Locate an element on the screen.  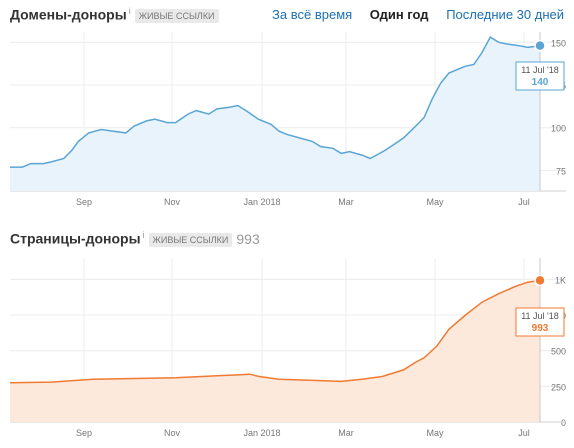
y-tick-label: 75 is located at coordinates (561, 171).